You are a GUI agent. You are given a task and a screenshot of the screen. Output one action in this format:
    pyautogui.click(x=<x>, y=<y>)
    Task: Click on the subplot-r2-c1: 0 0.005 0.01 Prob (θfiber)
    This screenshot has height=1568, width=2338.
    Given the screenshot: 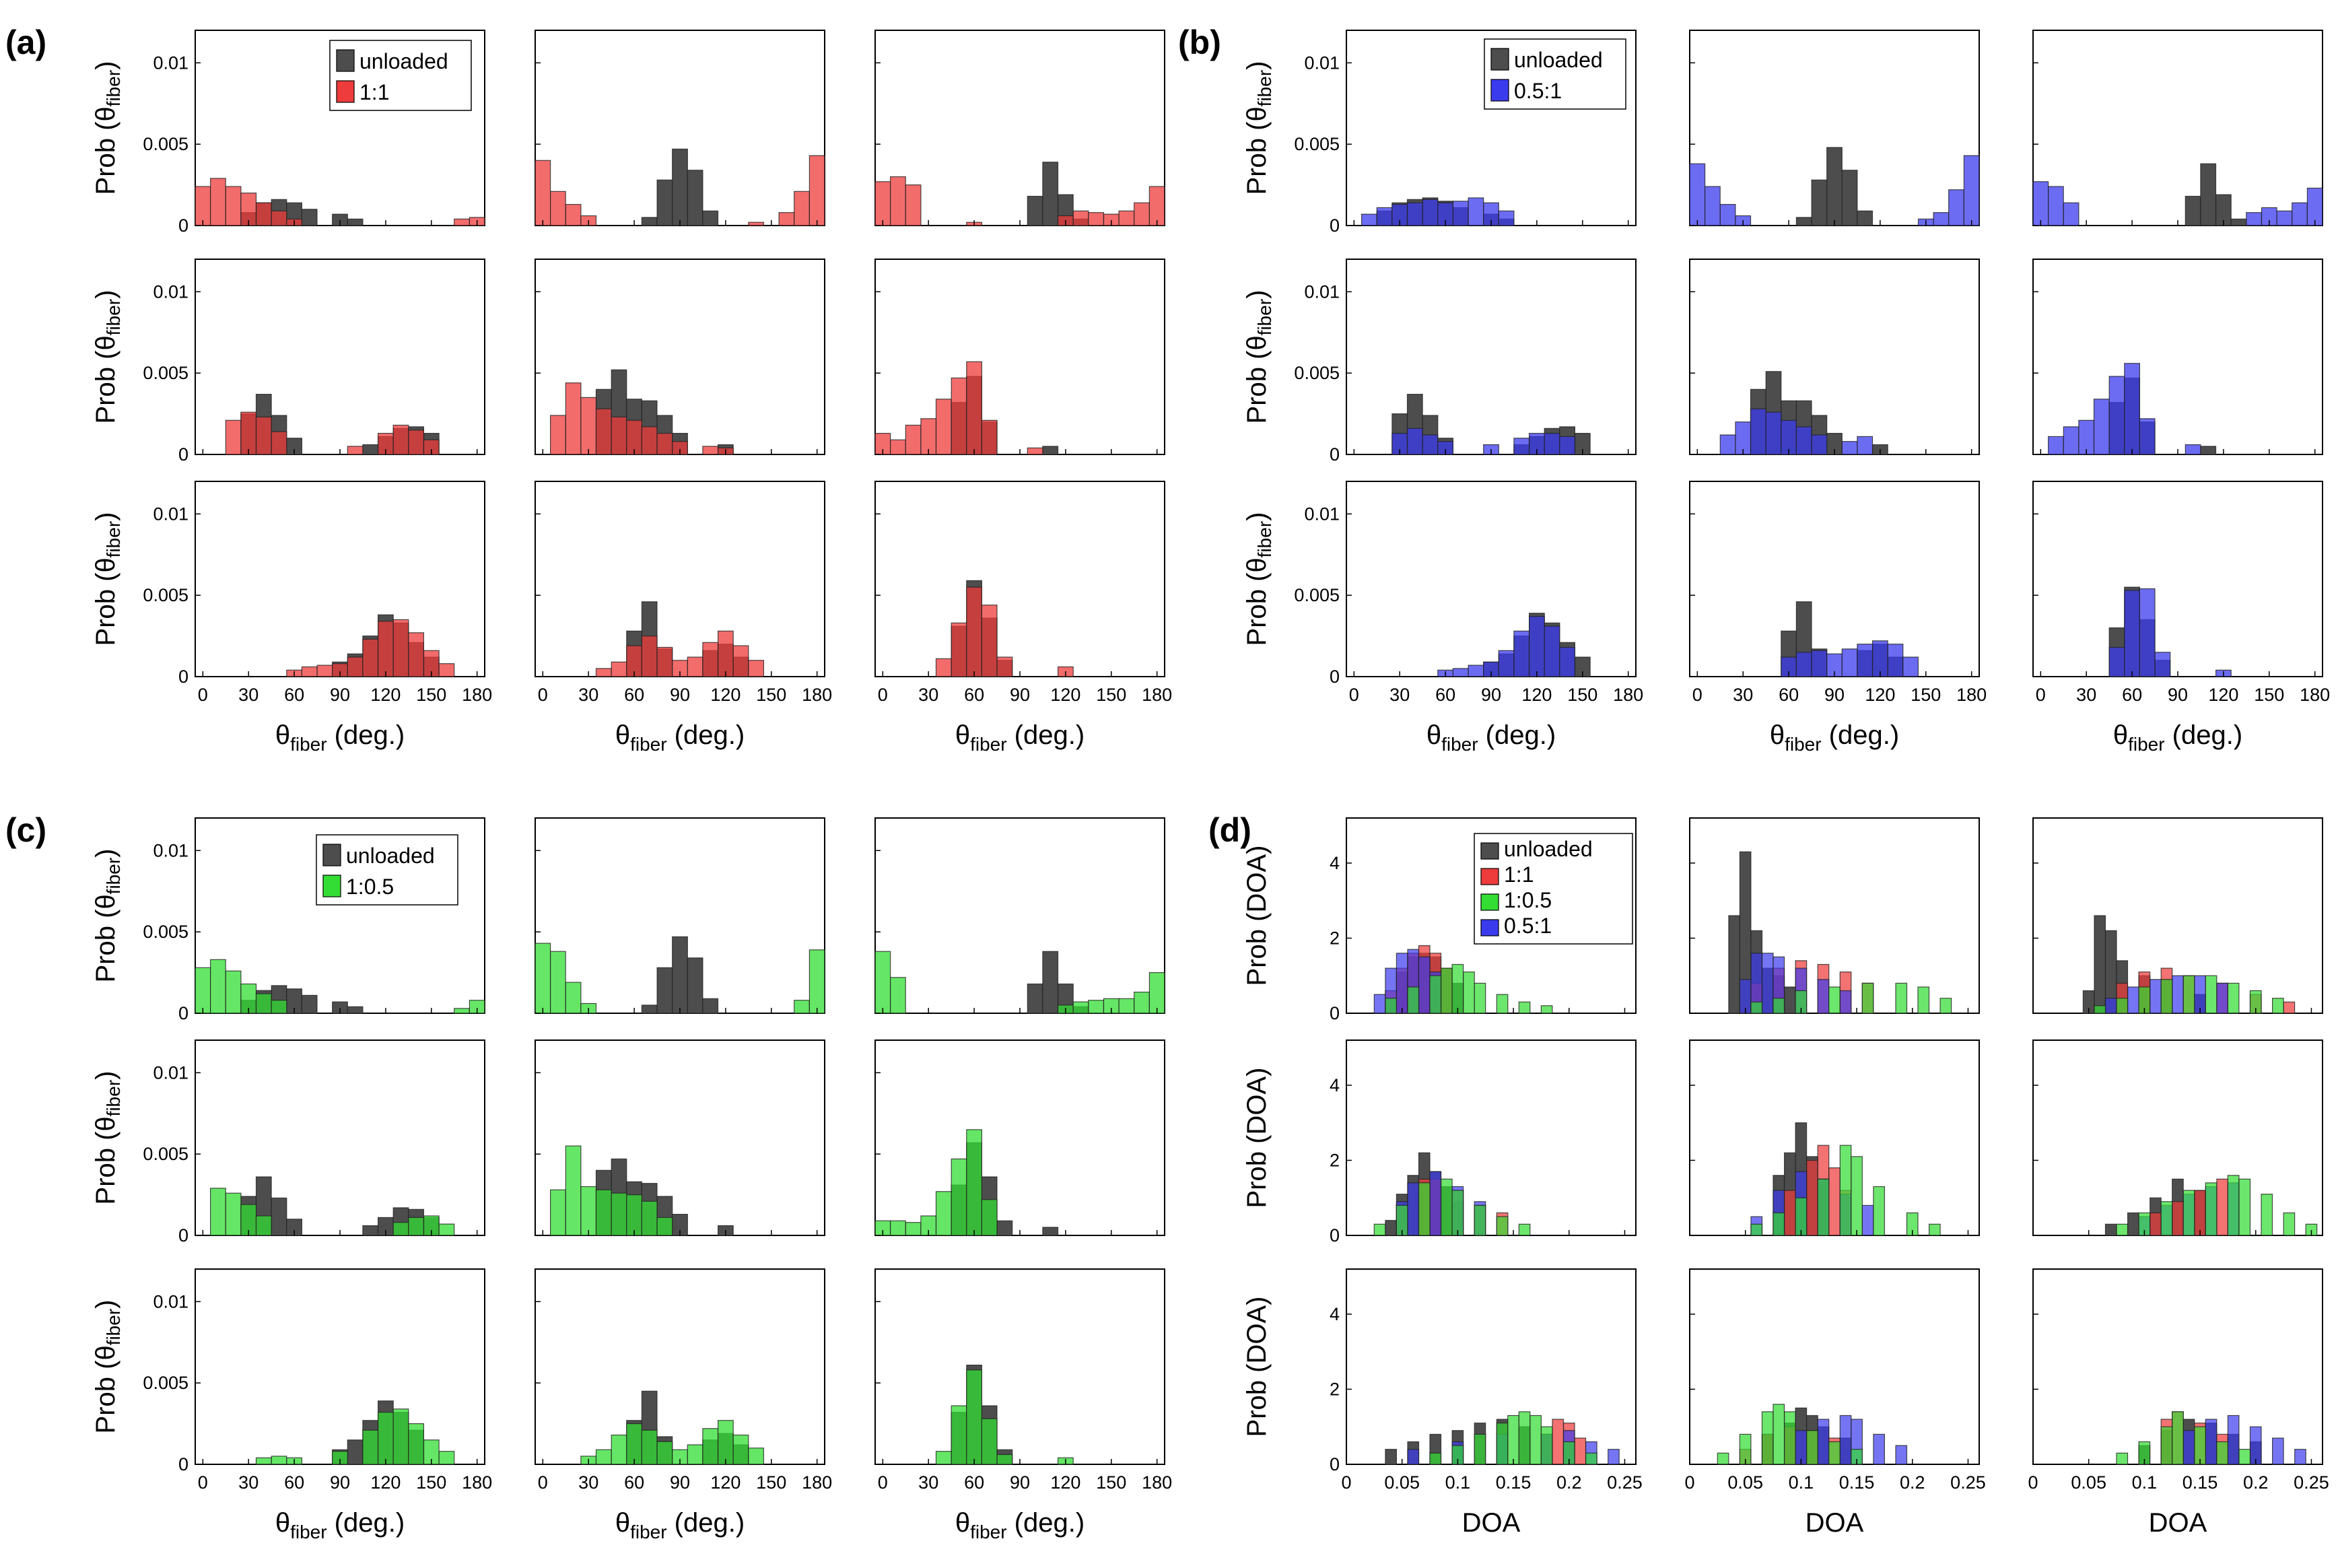 What is the action you would take?
    pyautogui.click(x=288, y=1142)
    